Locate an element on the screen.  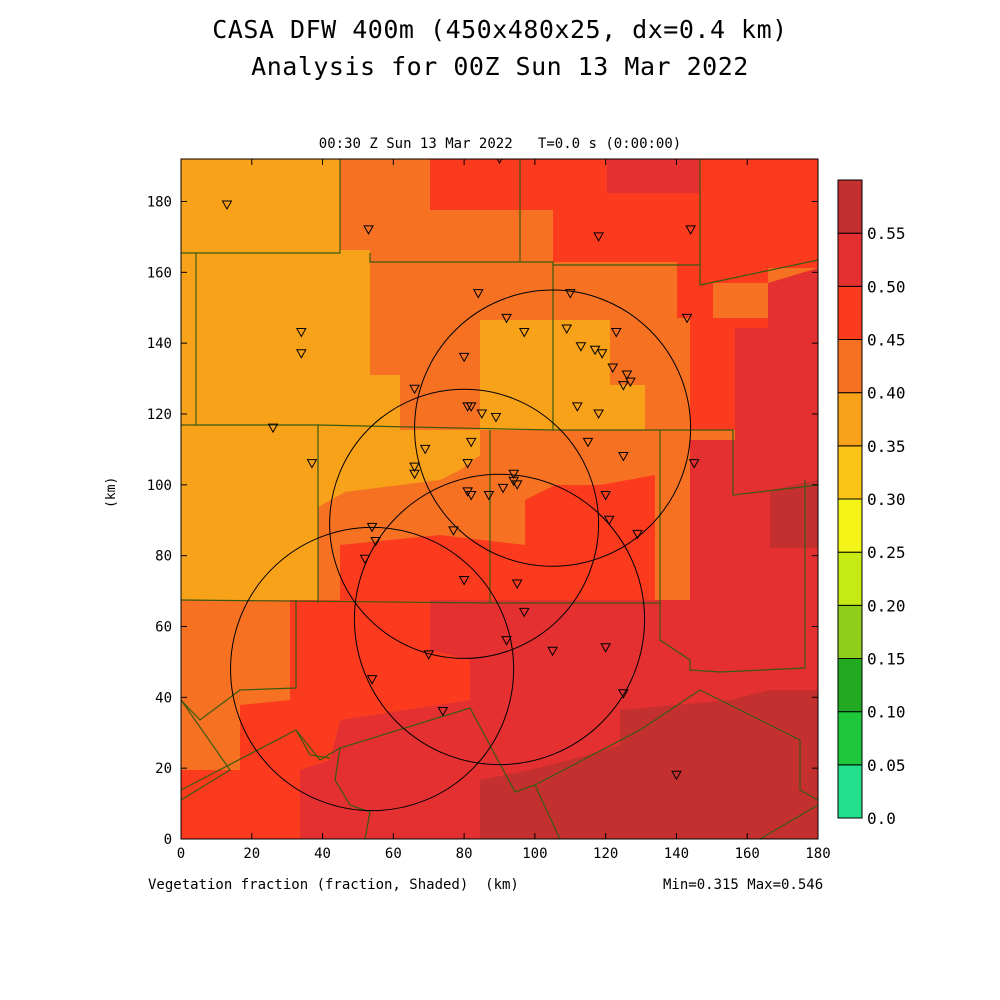
field-region-center-west is located at coordinates (360, 515).